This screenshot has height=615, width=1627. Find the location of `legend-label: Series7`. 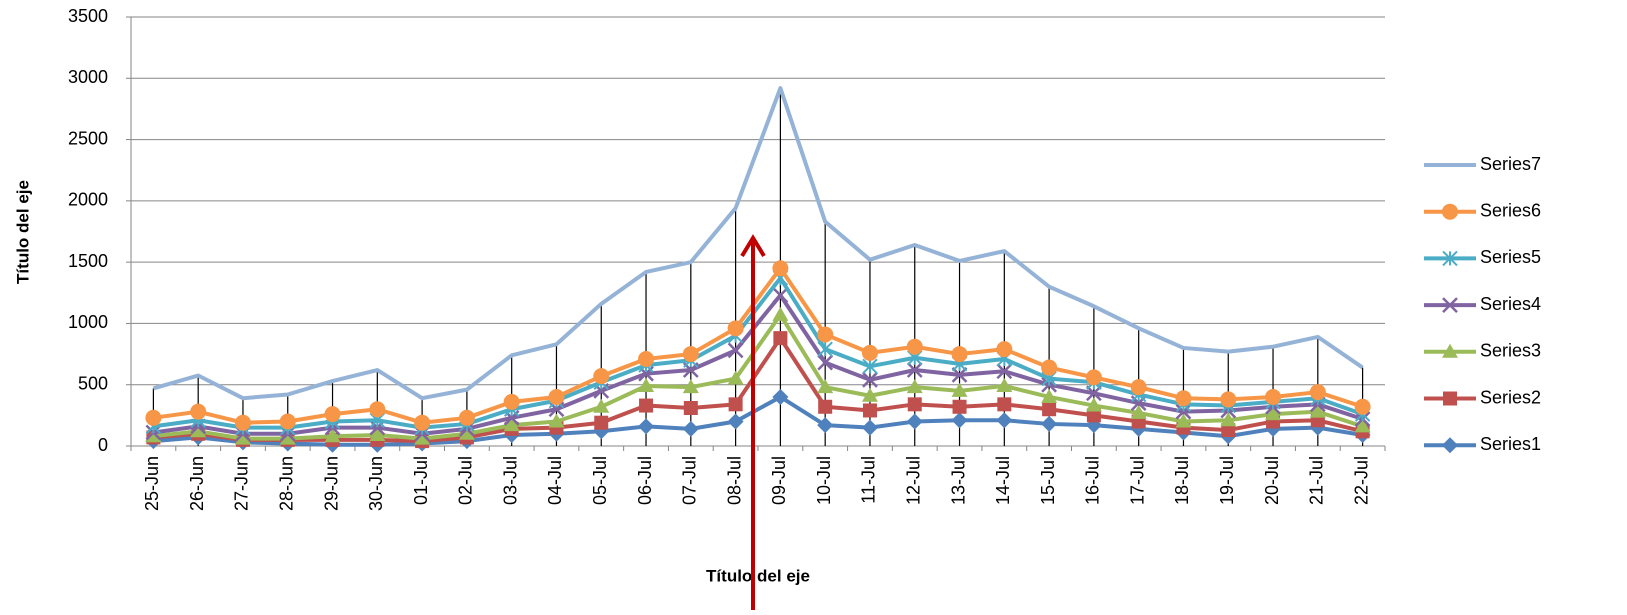

legend-label: Series7 is located at coordinates (1510, 164).